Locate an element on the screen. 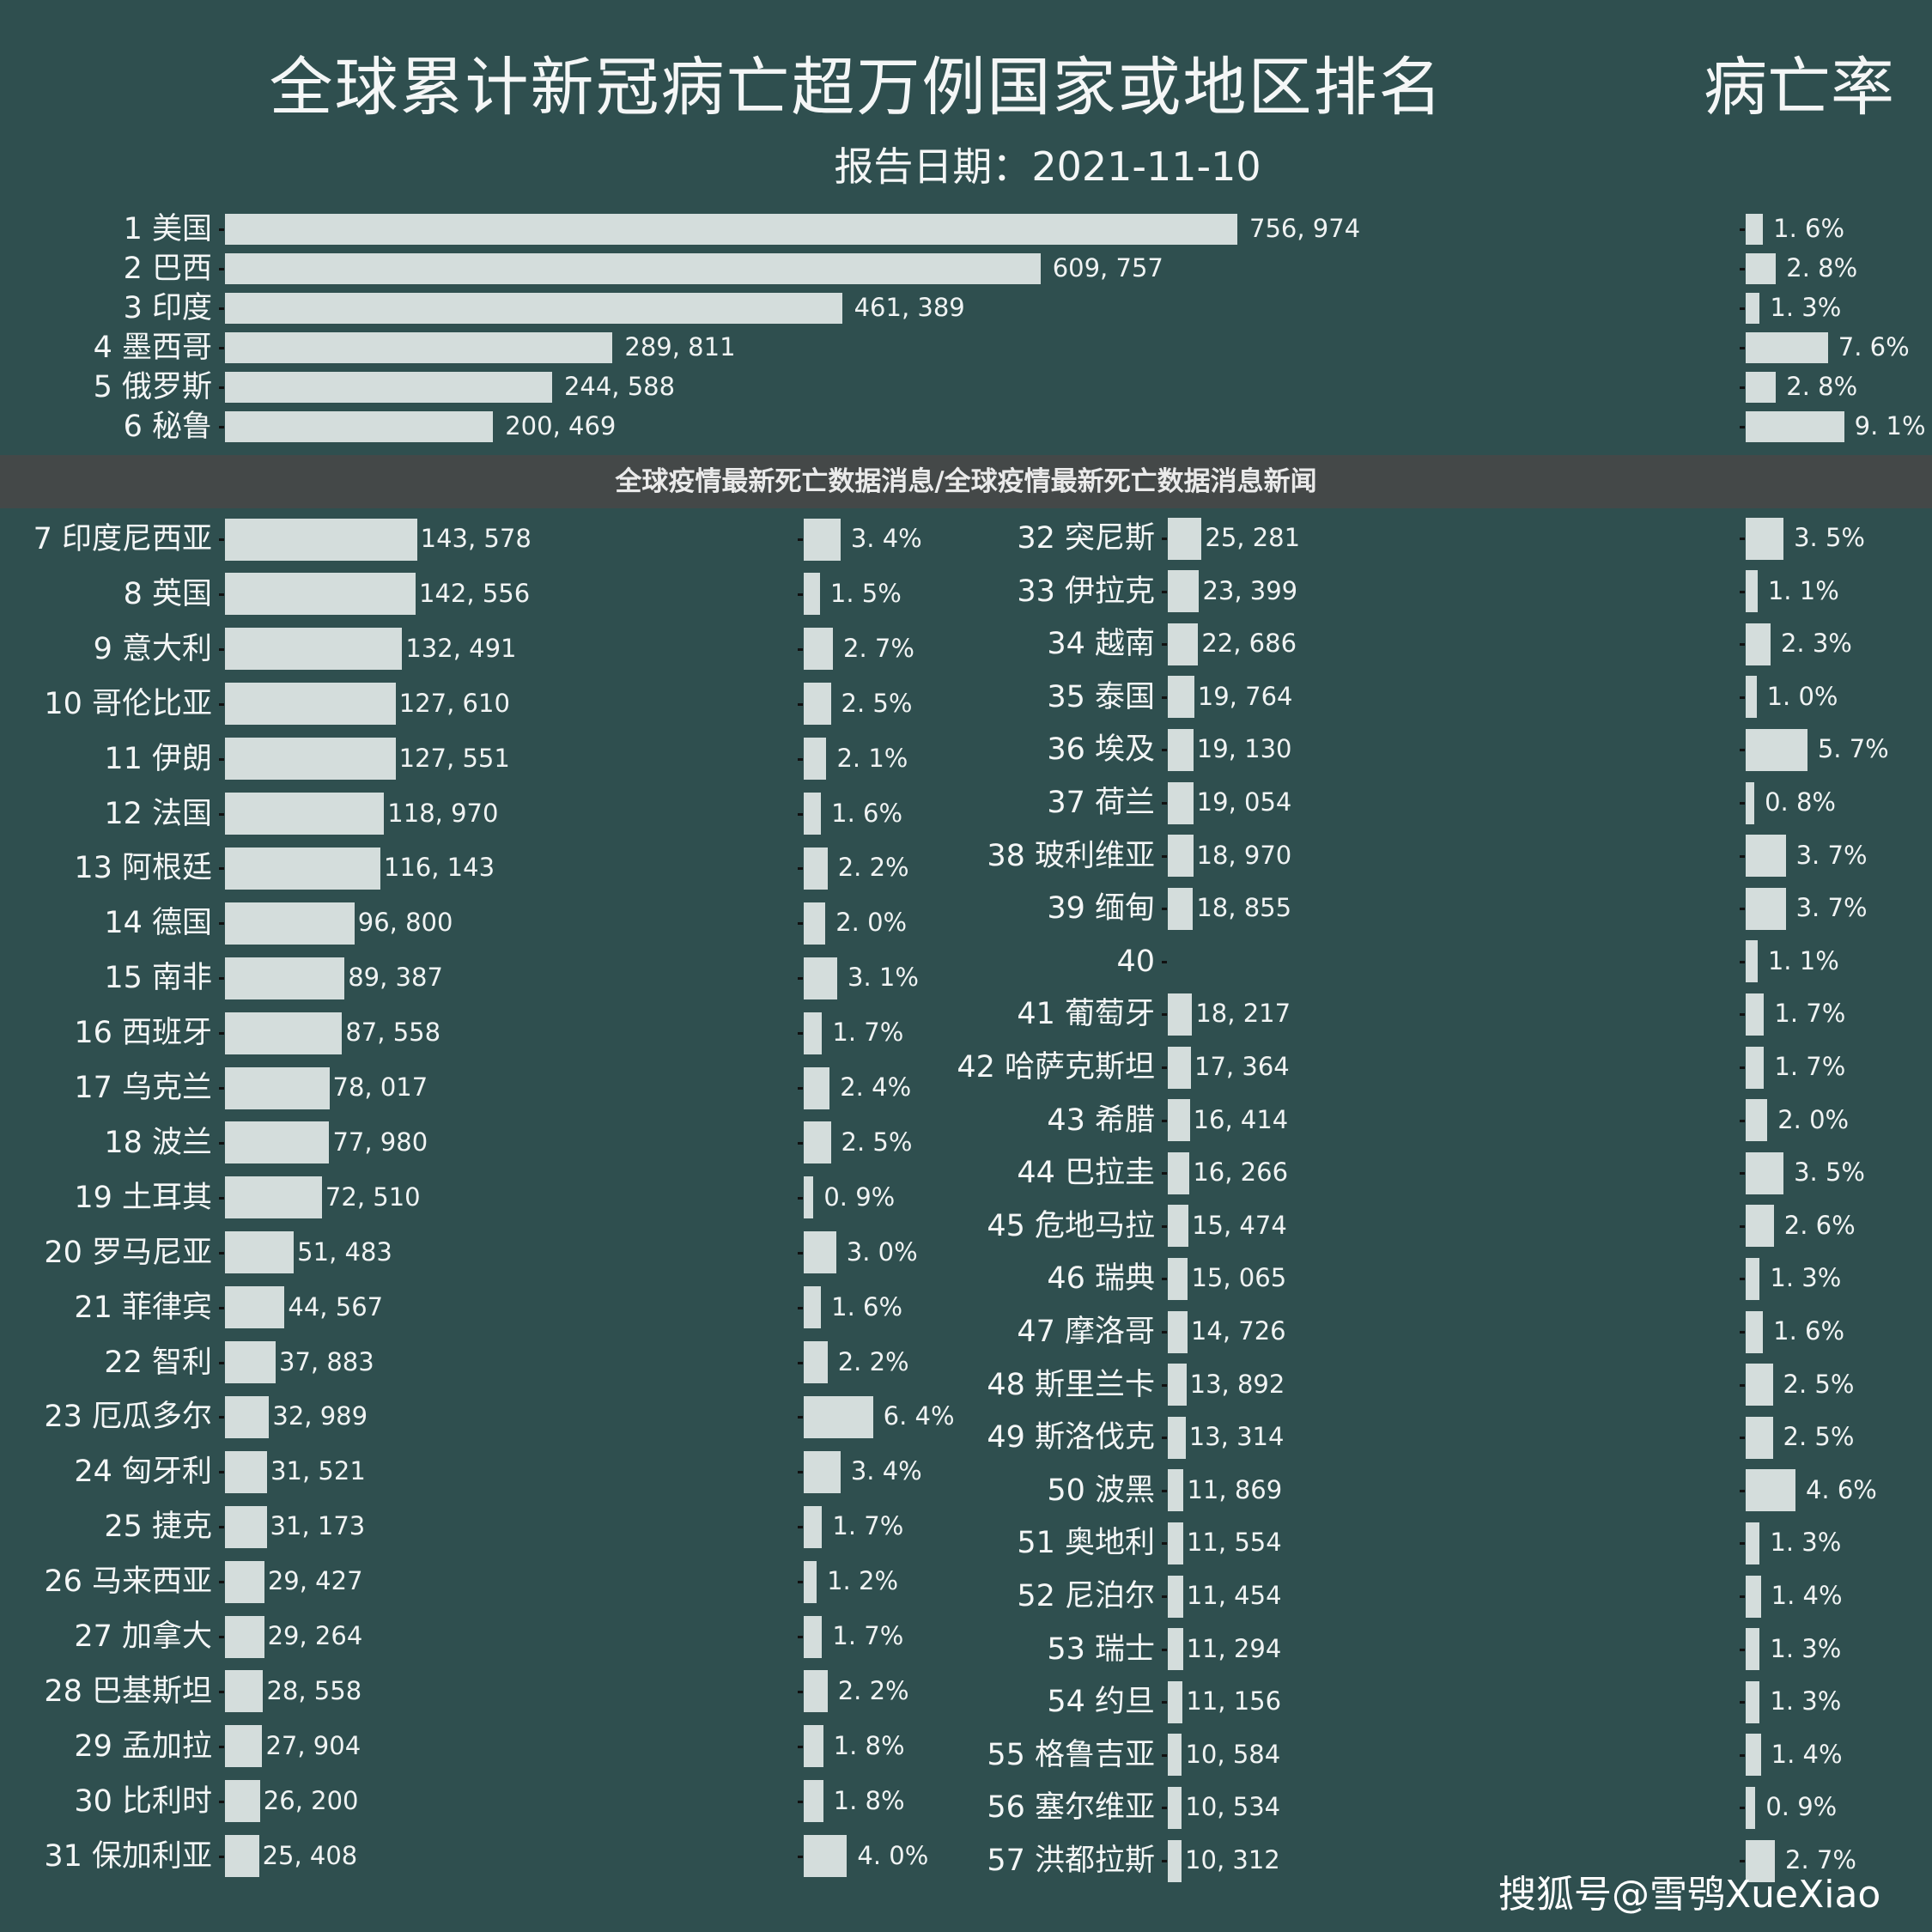 The image size is (1932, 1932). deaths-value-label: 10, 584 is located at coordinates (1233, 1754).